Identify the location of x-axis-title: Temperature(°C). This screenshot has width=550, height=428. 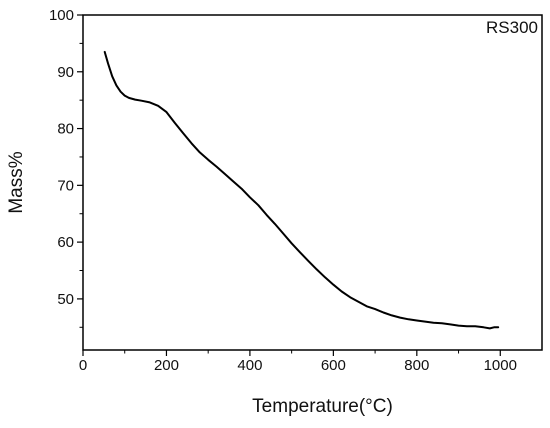
(322, 406).